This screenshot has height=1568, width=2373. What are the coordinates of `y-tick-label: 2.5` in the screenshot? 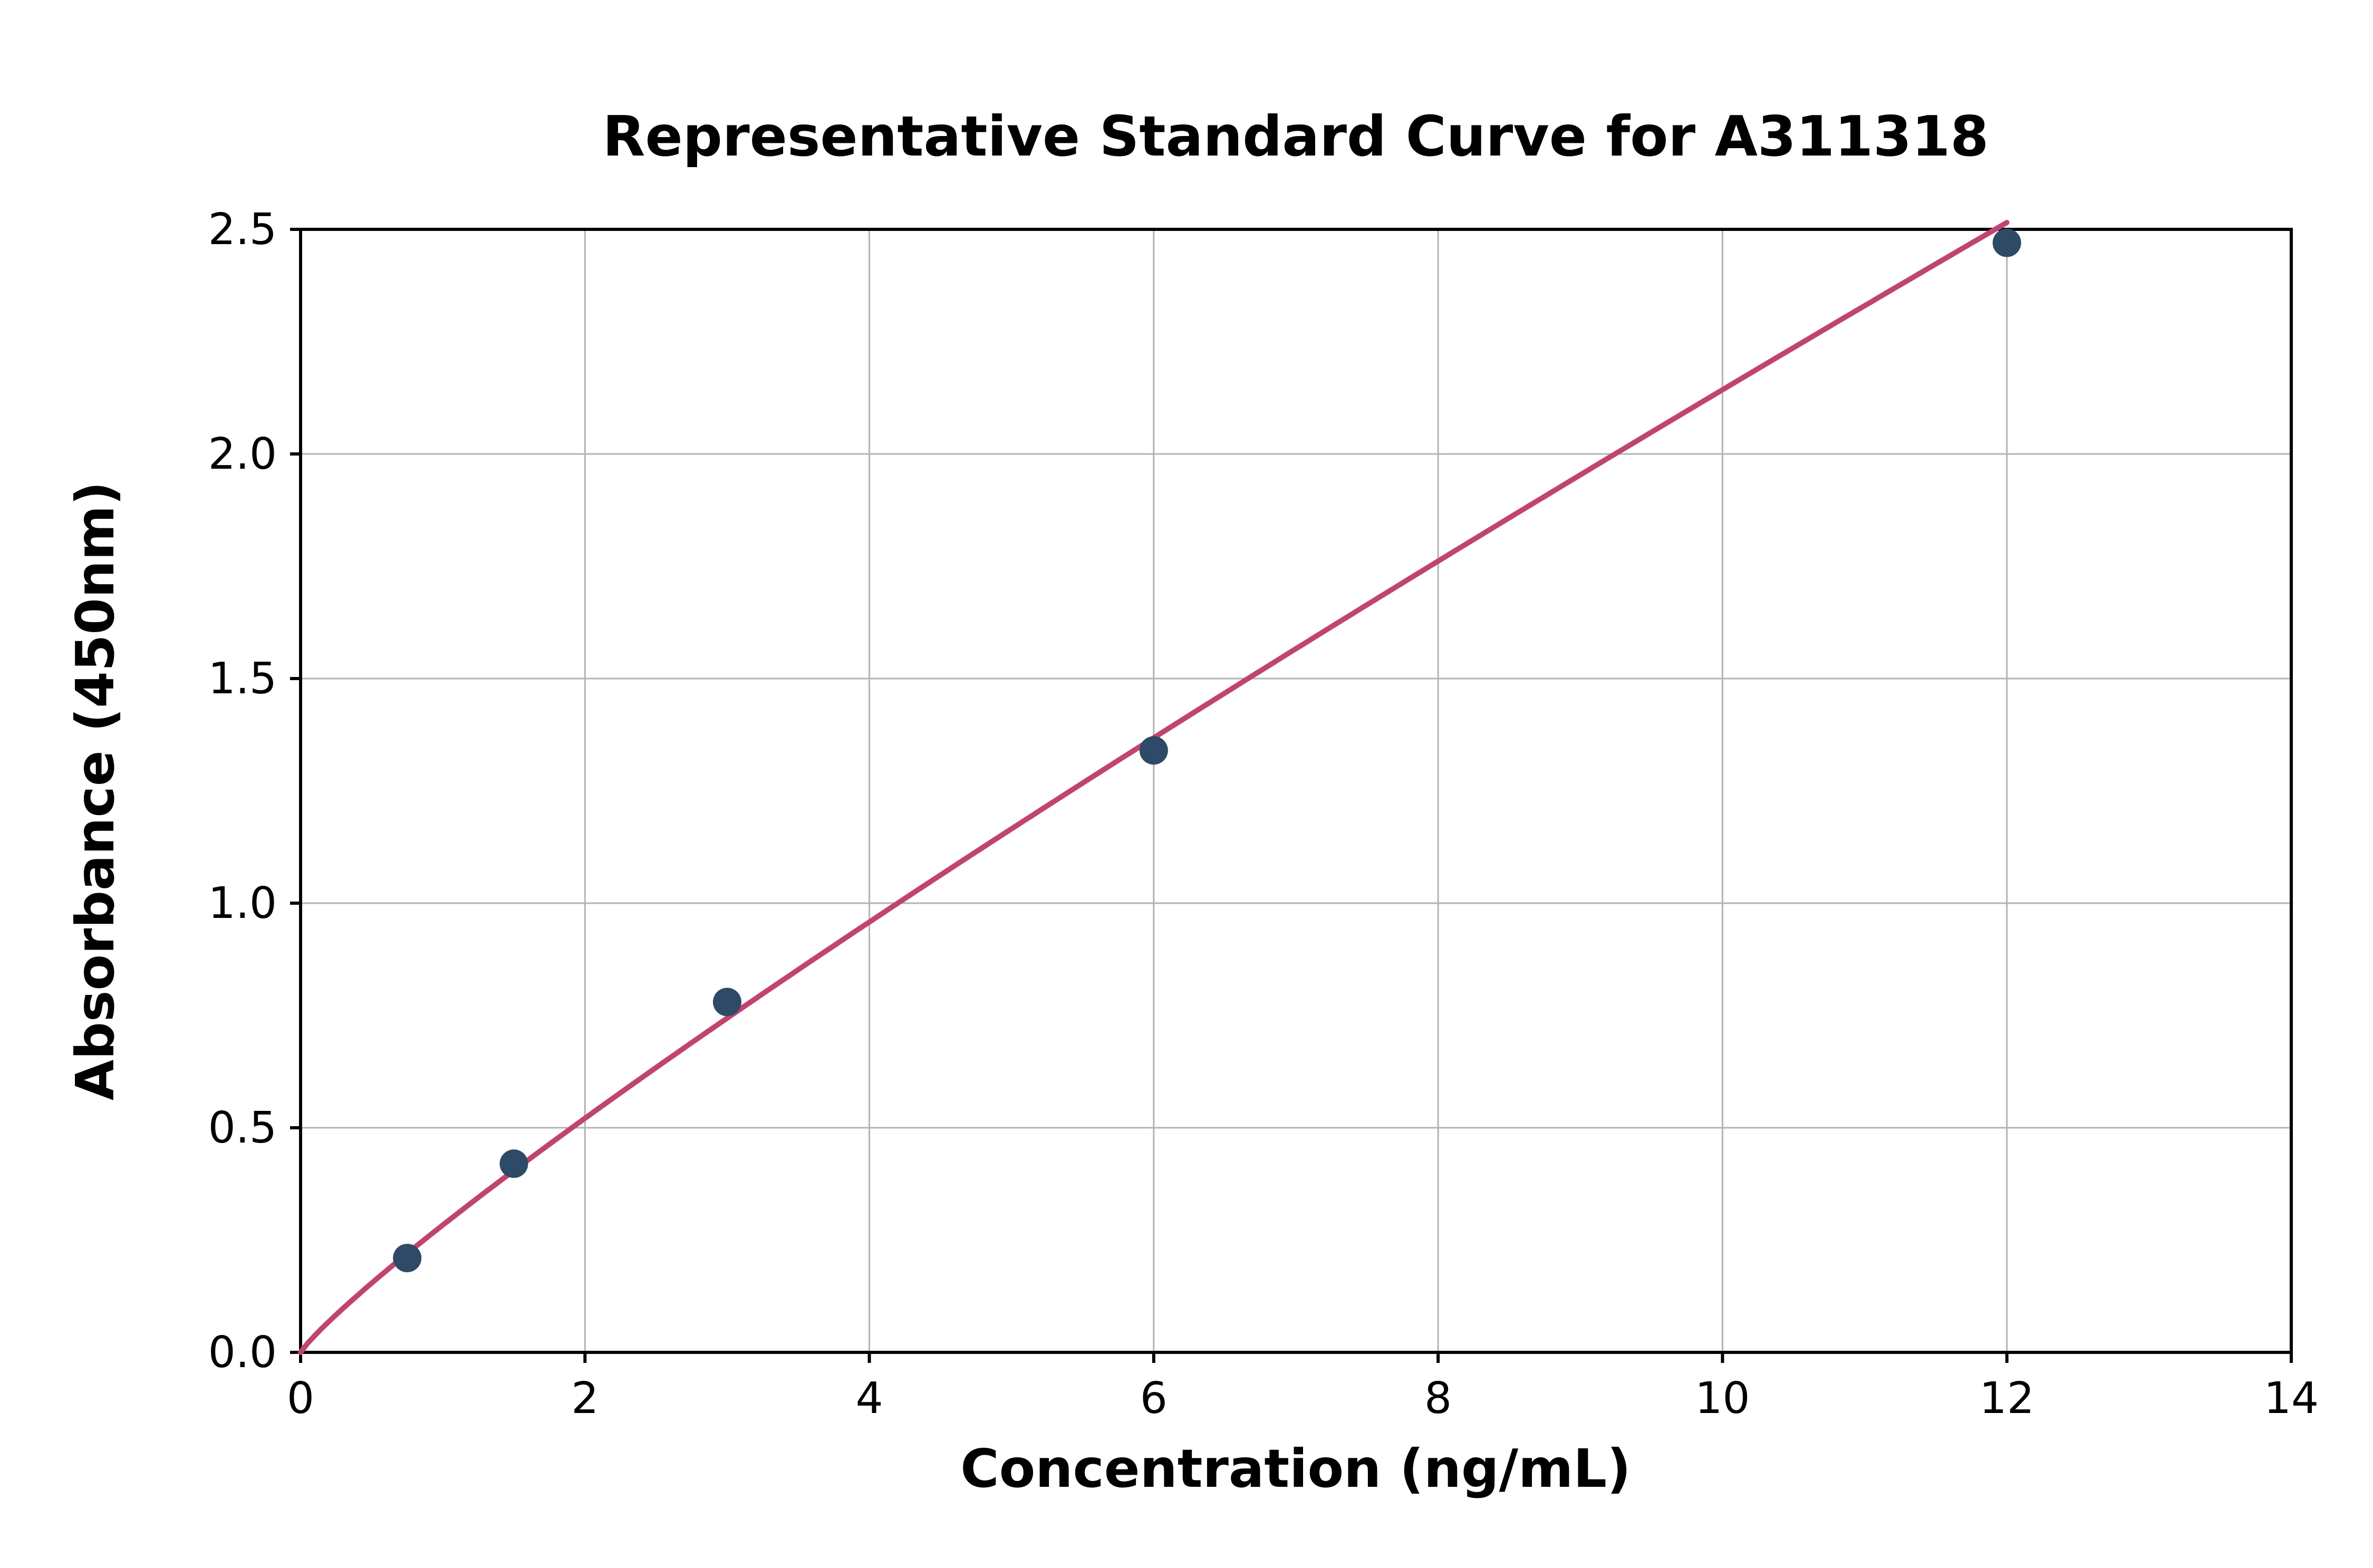 It's located at (242, 230).